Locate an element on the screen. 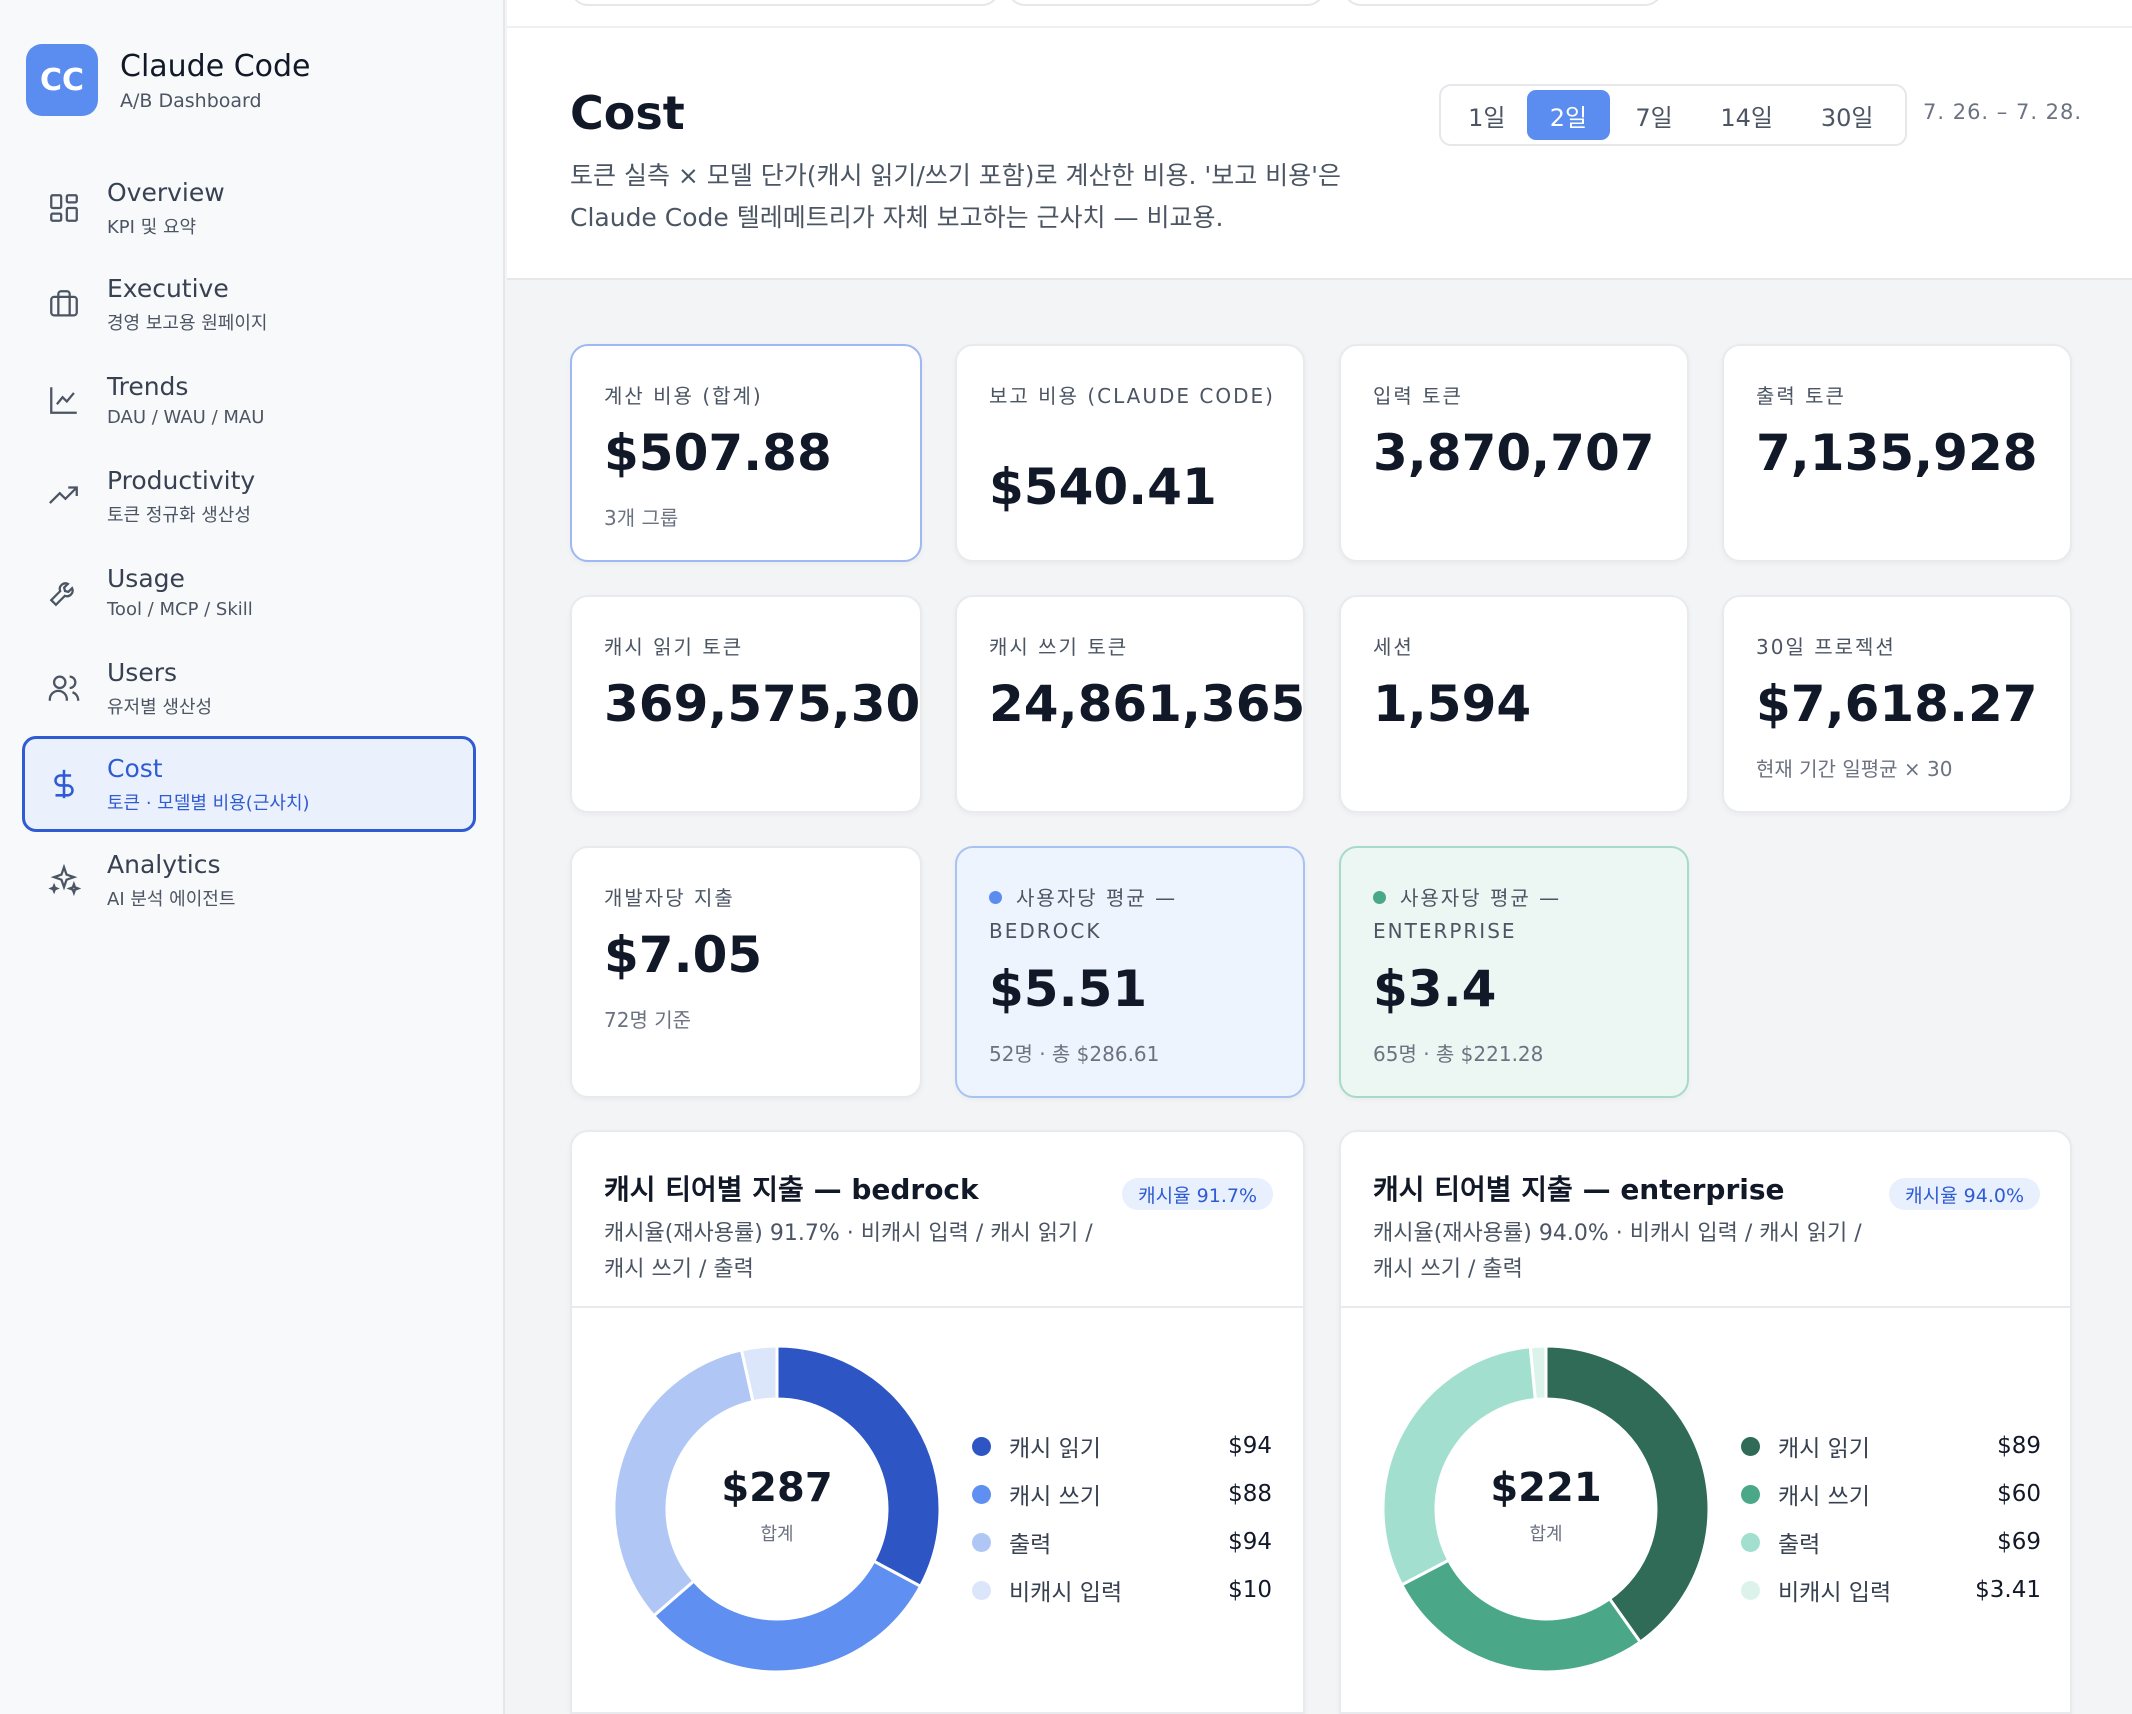 This screenshot has width=2132, height=1714. panel-divider is located at coordinates (1705, 1307).